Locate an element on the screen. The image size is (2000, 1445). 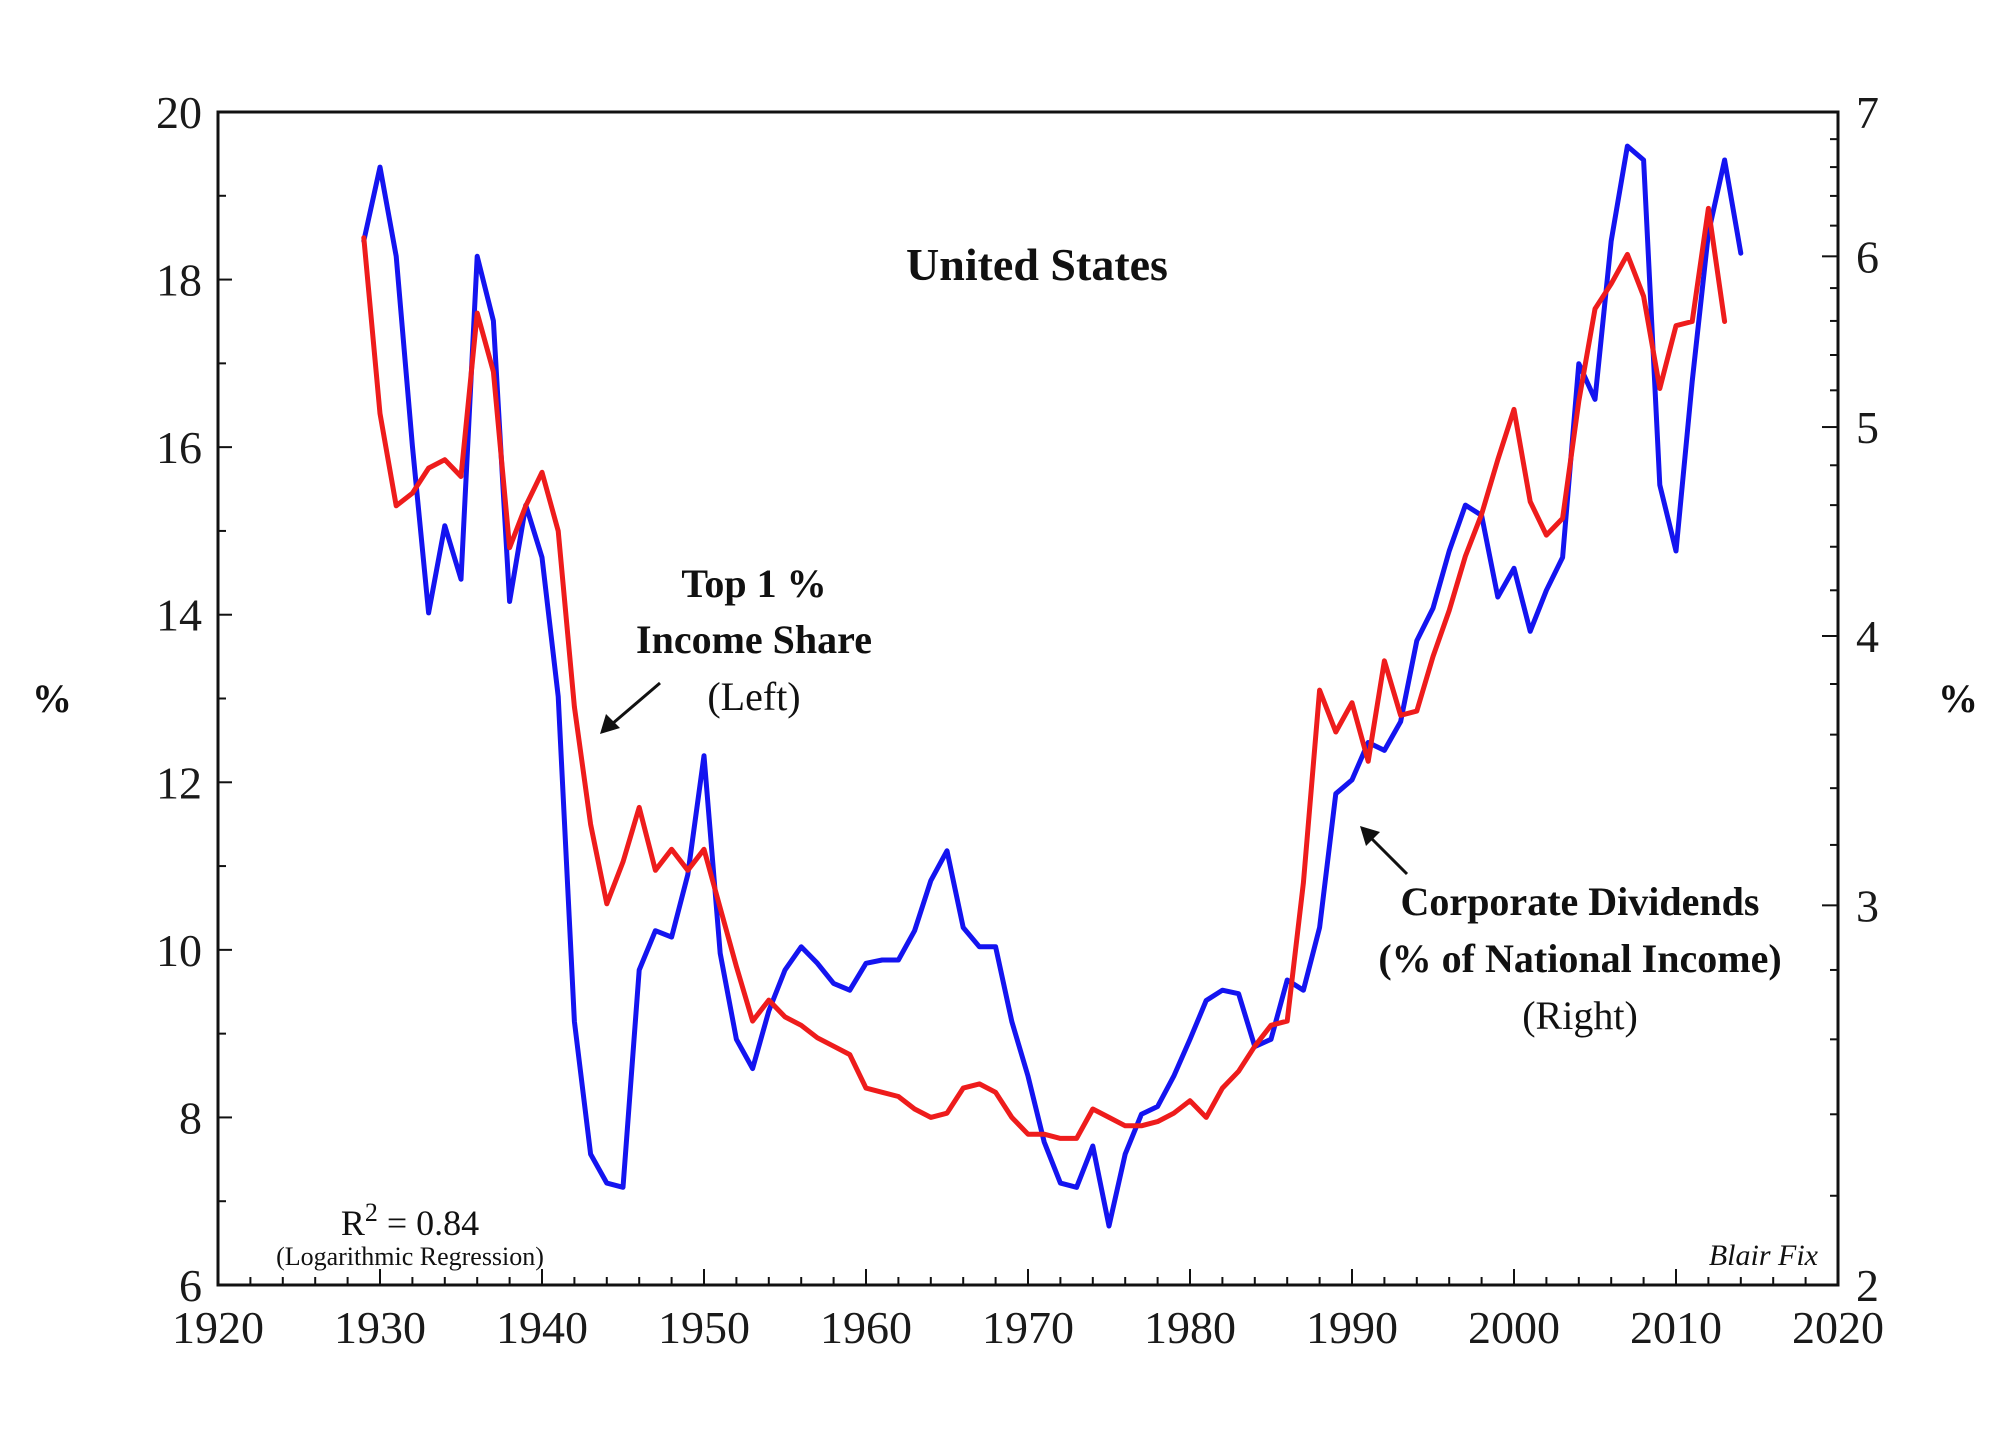
right-tick-label: 5 is located at coordinates (1867, 427).